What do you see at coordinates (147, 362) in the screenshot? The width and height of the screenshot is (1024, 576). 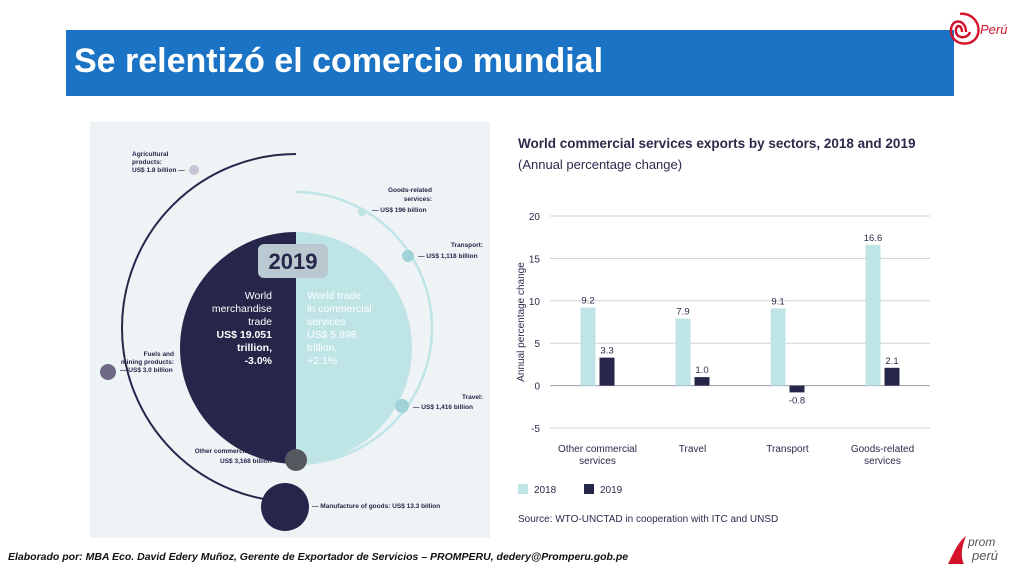 I see `fuels-label-1: mining products:` at bounding box center [147, 362].